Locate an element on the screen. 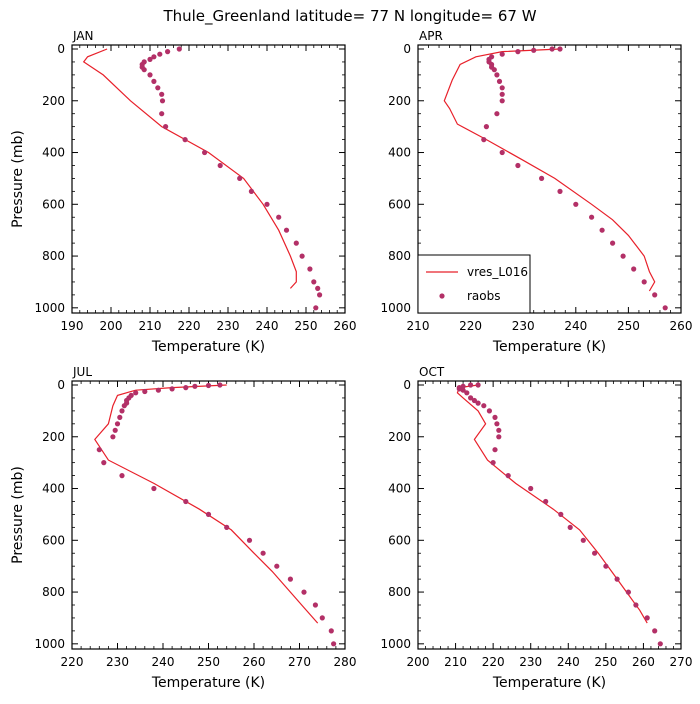 This screenshot has height=704, width=700. legend-marker-swatch is located at coordinates (442, 296).